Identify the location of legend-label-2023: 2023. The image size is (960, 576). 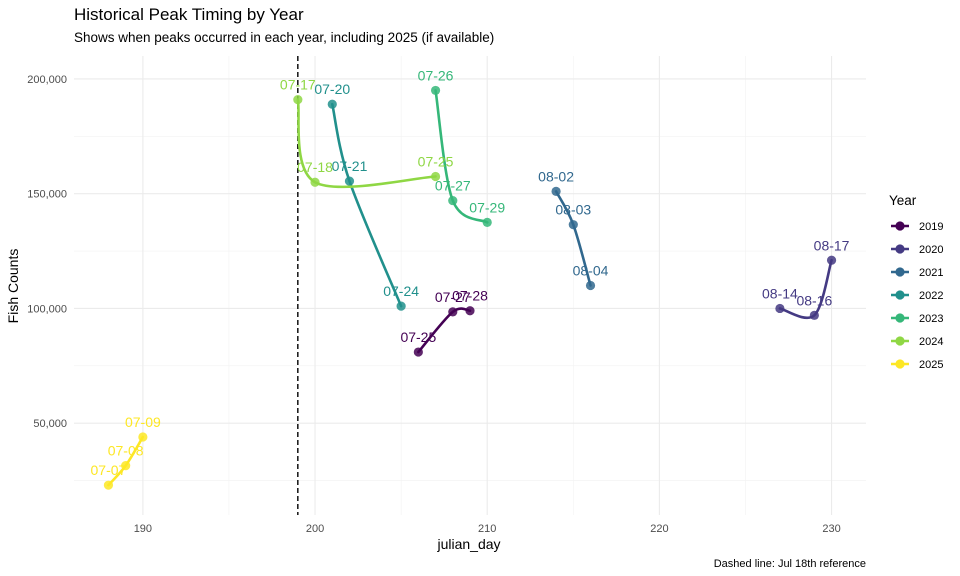
(931, 319).